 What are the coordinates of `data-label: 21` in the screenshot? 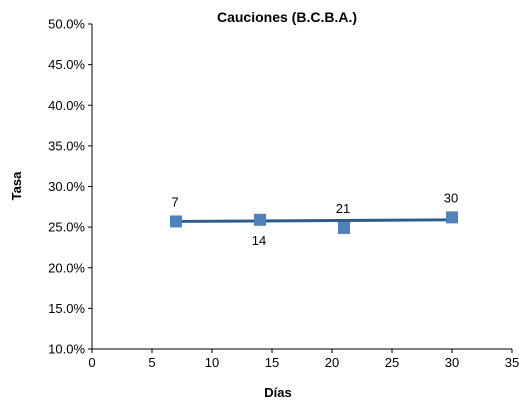 It's located at (343, 208).